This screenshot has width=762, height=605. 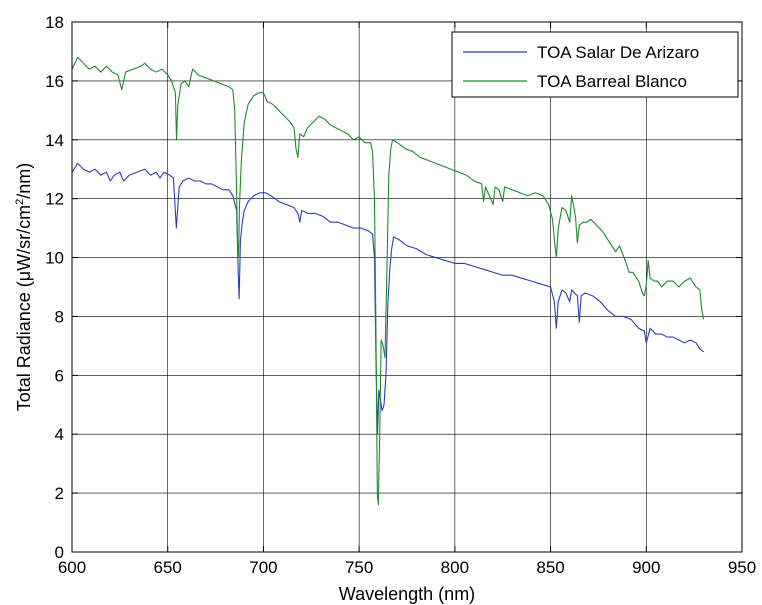 What do you see at coordinates (646, 567) in the screenshot?
I see `x-tick-label: 900` at bounding box center [646, 567].